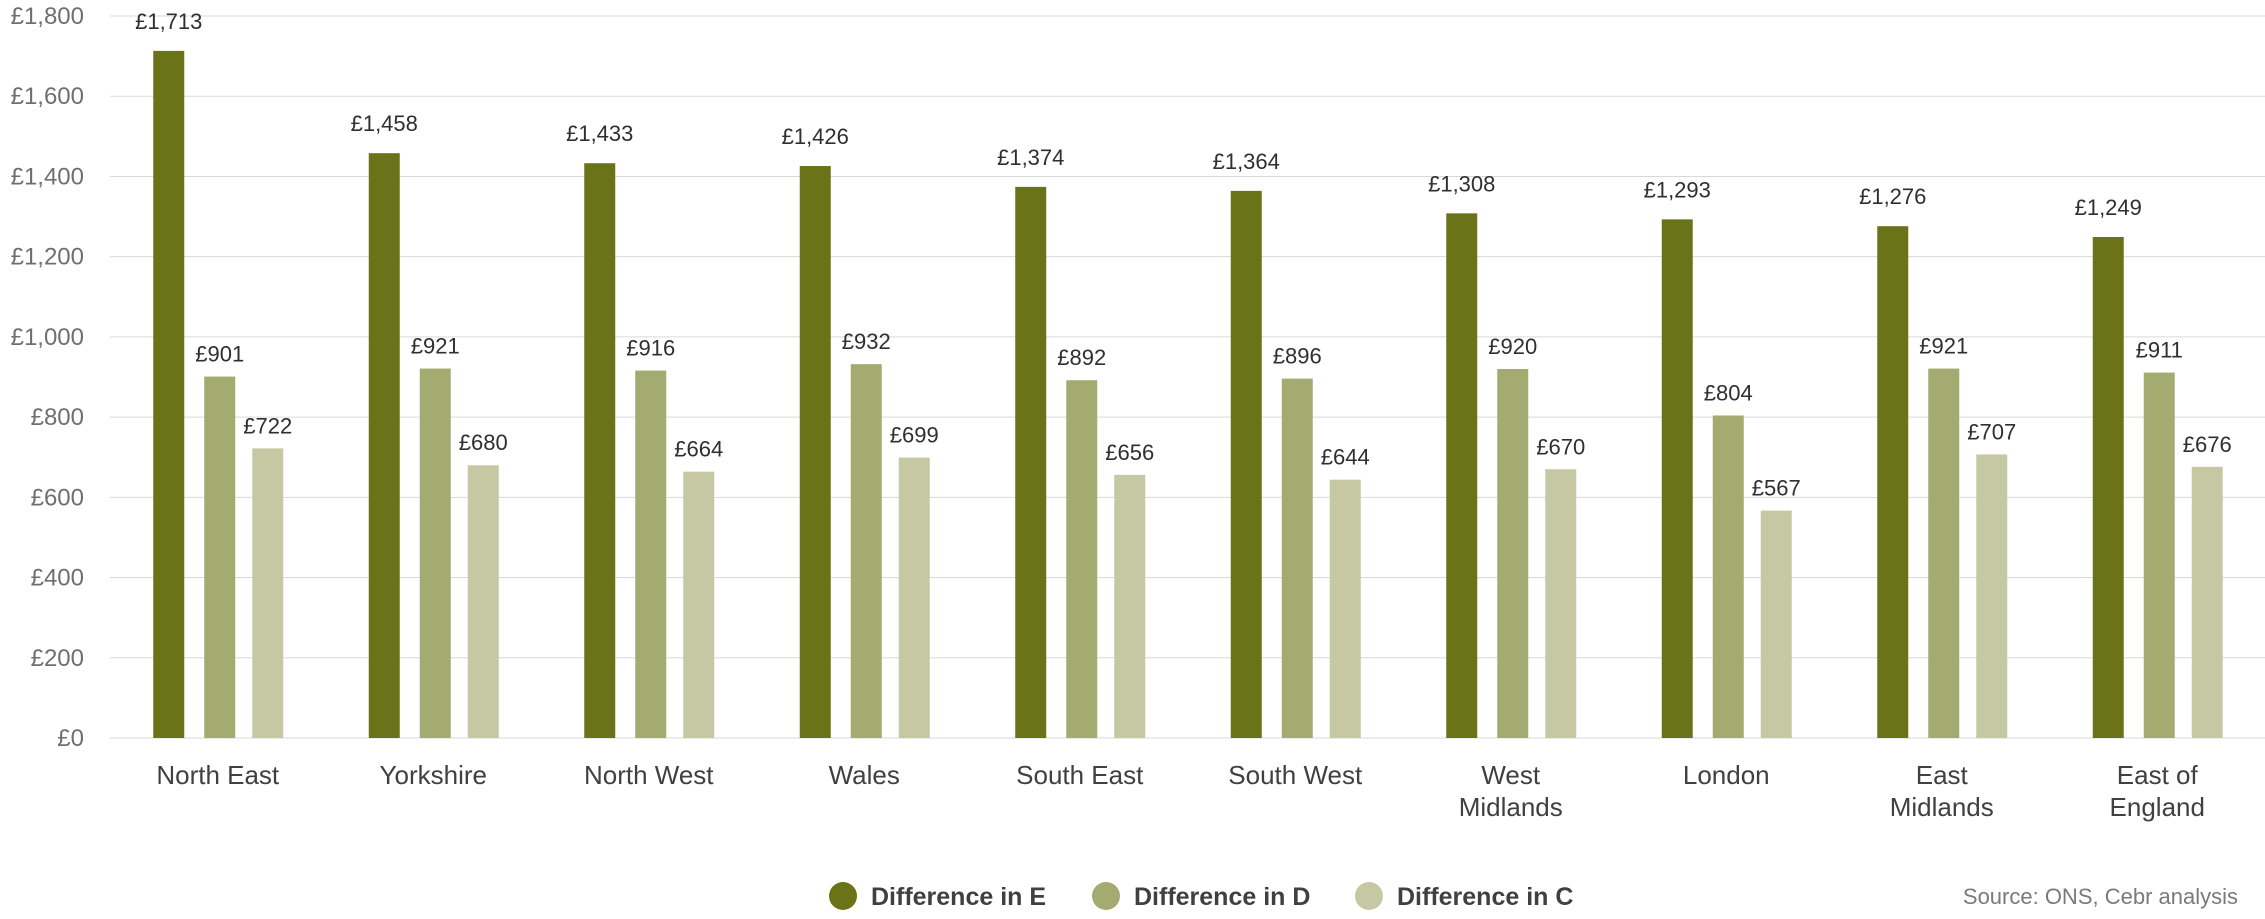 Image resolution: width=2265 pixels, height=919 pixels. I want to click on category-label-line: England, so click(2157, 807).